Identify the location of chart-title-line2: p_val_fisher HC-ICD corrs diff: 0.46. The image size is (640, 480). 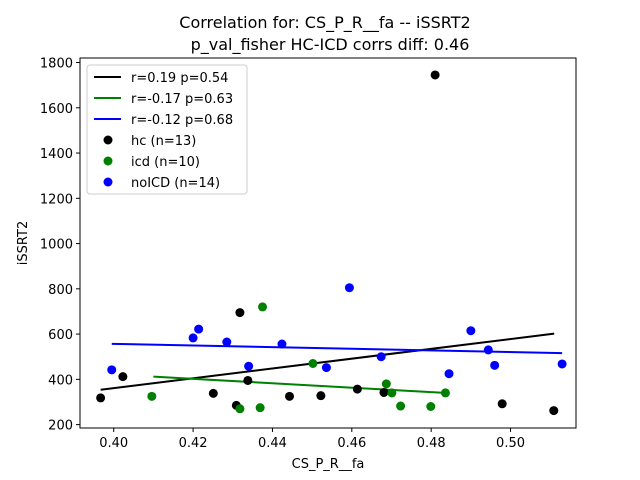
(330, 45).